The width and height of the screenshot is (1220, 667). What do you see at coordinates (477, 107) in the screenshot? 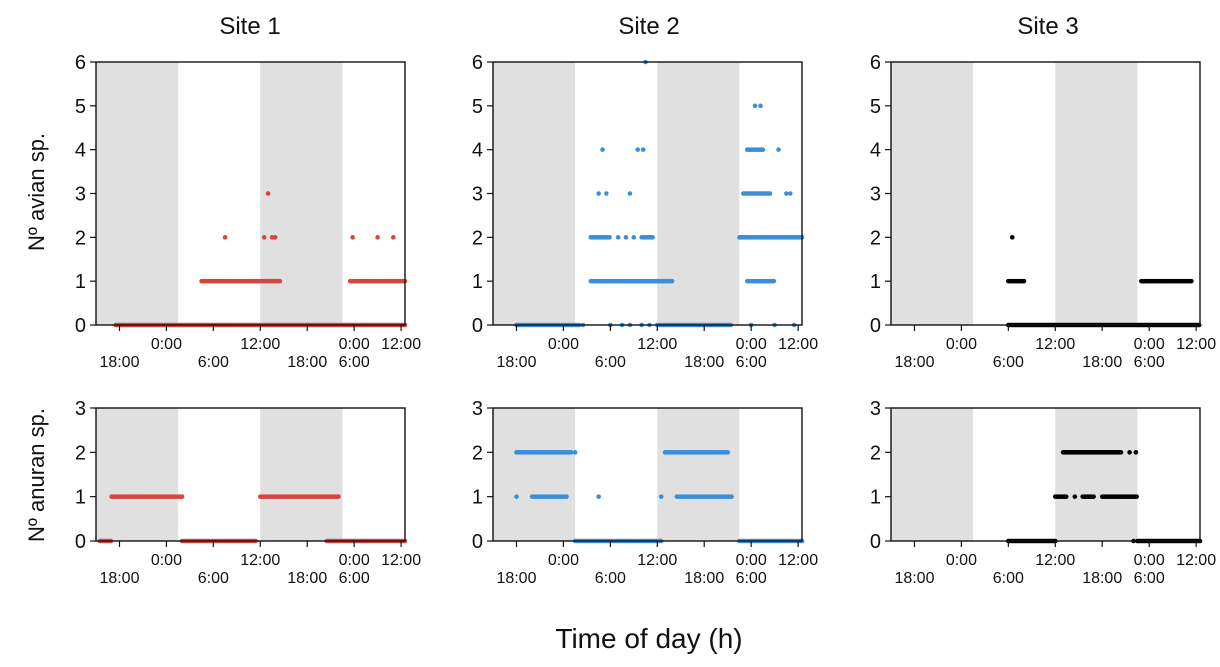
I see `y-tick-label: 5` at bounding box center [477, 107].